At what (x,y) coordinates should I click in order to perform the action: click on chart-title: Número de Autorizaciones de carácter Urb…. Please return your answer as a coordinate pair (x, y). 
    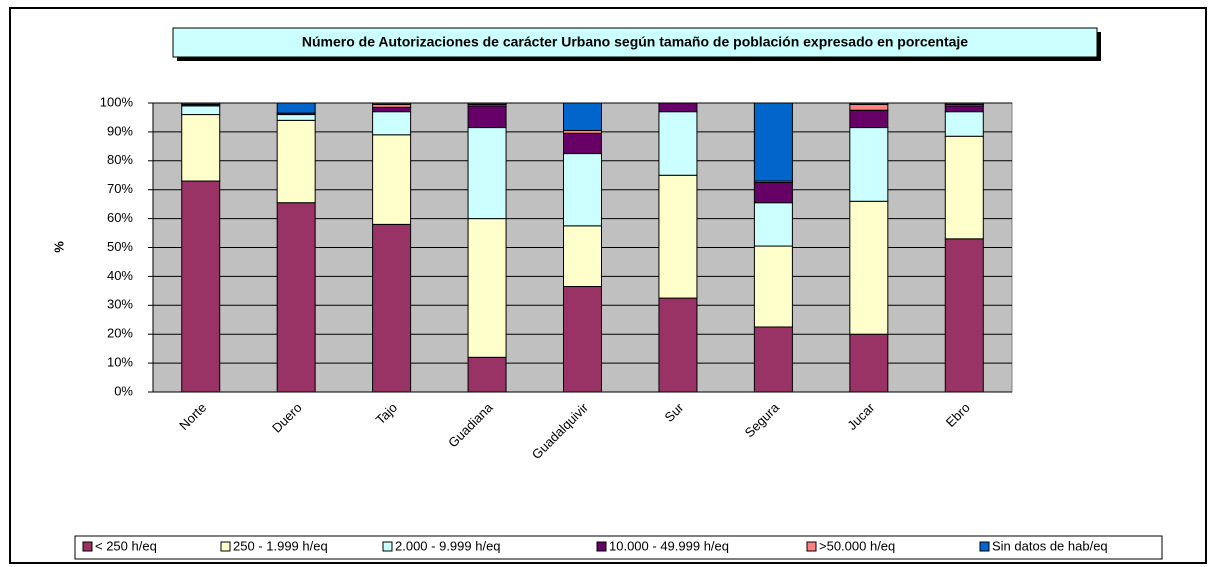
    Looking at the image, I should click on (635, 42).